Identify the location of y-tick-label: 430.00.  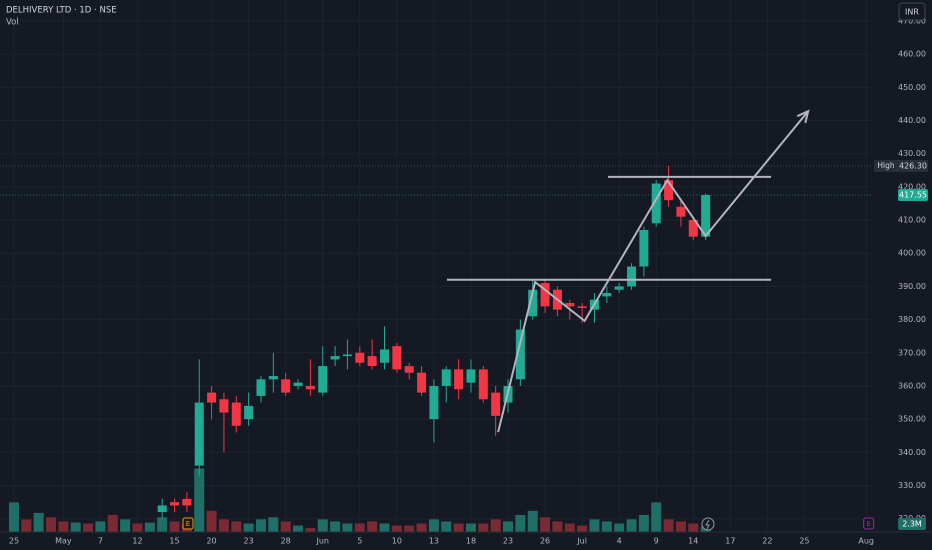
(912, 153).